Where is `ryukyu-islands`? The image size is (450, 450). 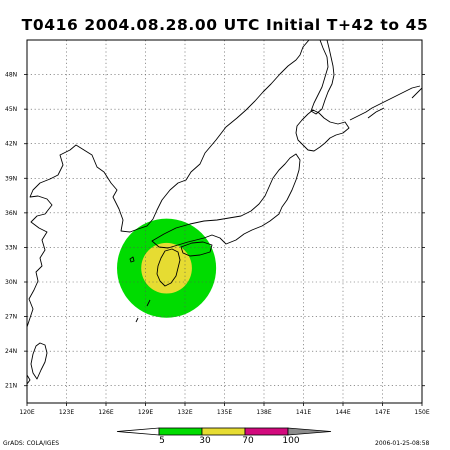 ryukyu-islands is located at coordinates (143, 311).